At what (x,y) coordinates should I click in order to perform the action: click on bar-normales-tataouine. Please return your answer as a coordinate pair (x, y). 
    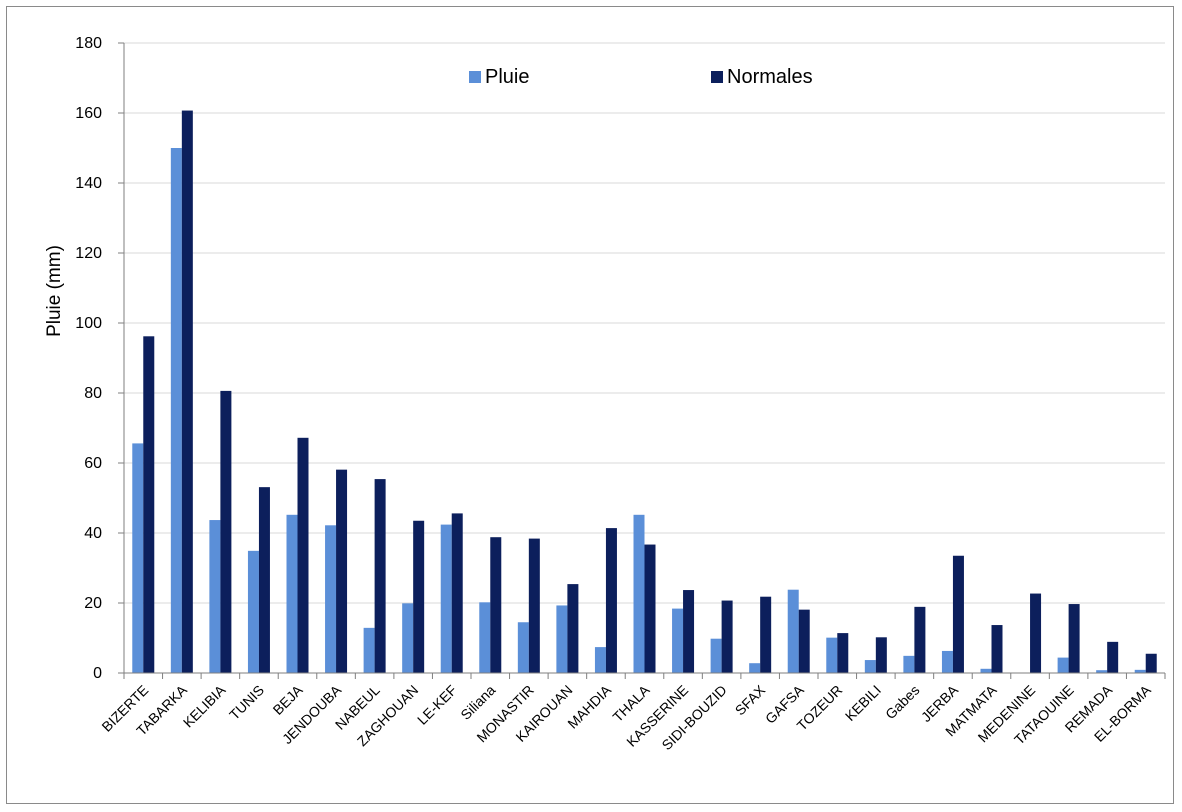
    Looking at the image, I should click on (1074, 638).